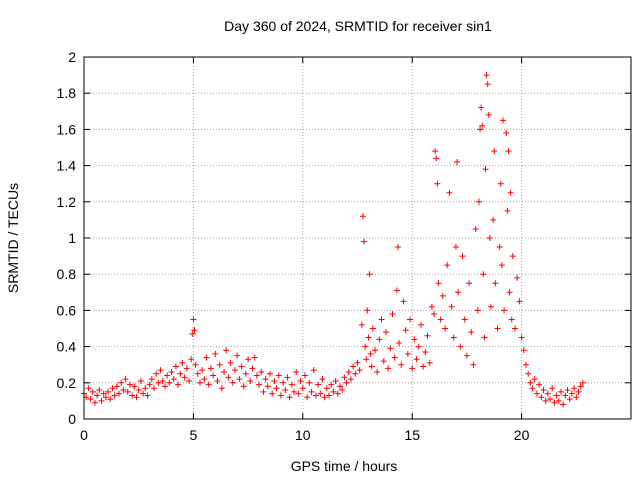 This screenshot has width=640, height=480. What do you see at coordinates (72, 57) in the screenshot?
I see `y-tick-label: 2` at bounding box center [72, 57].